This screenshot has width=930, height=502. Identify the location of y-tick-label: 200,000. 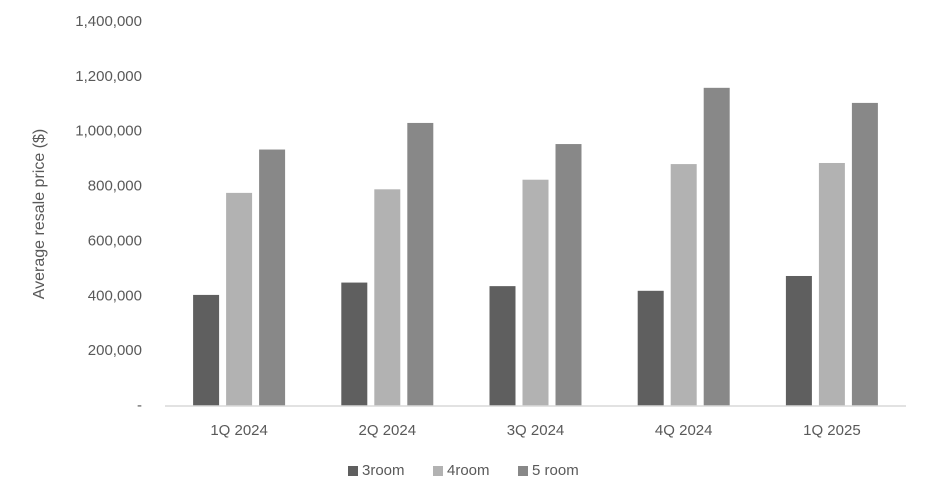
(115, 350).